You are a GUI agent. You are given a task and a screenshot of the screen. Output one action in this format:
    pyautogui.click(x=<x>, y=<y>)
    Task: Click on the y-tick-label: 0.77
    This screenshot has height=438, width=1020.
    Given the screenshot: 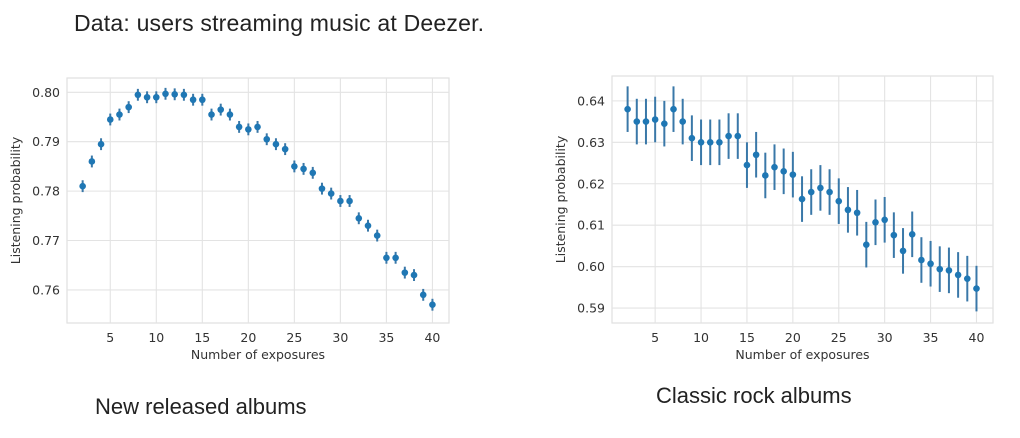 What is the action you would take?
    pyautogui.click(x=46, y=240)
    